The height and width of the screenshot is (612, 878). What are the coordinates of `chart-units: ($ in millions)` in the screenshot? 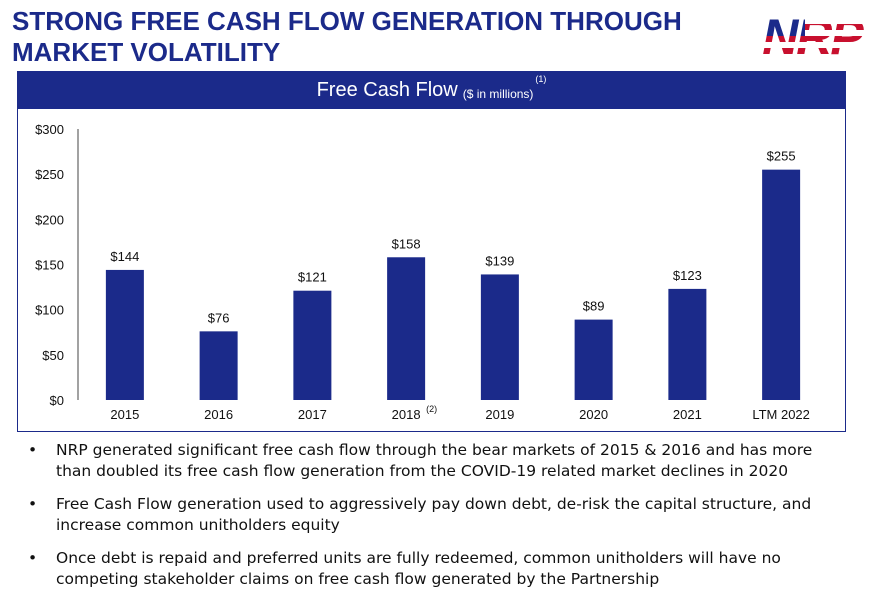 It's located at (498, 93).